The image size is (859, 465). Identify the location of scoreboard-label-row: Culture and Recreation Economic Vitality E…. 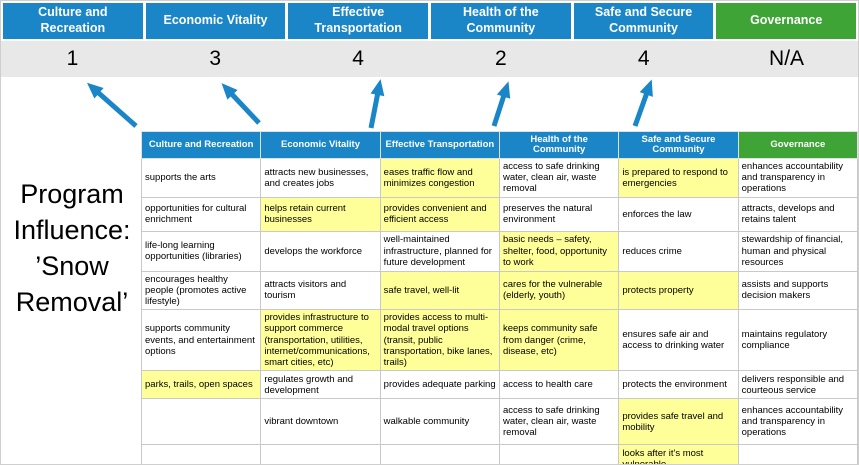
(430, 21).